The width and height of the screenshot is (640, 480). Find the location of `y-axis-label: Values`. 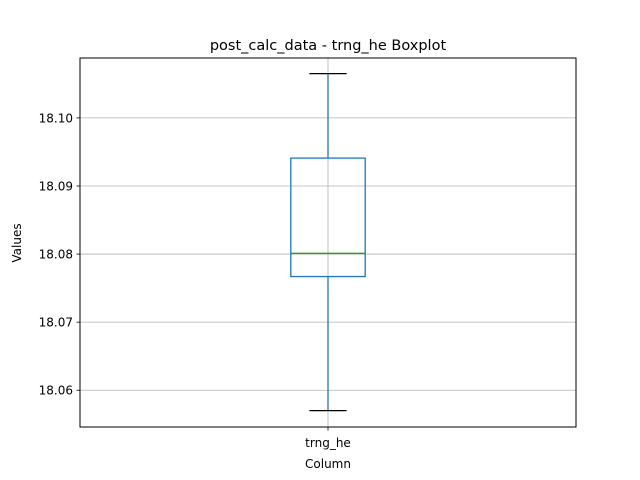

y-axis-label: Values is located at coordinates (17, 242).